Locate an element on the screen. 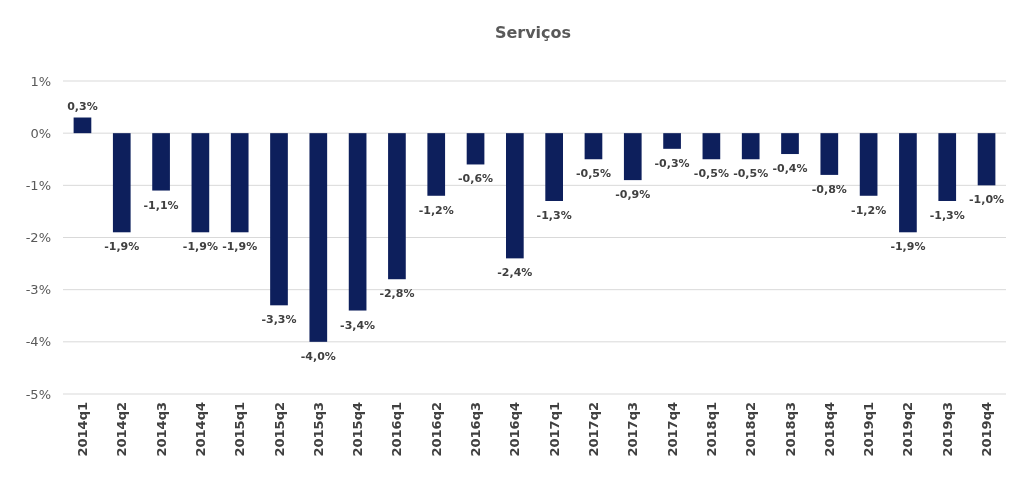 The height and width of the screenshot is (485, 1028). x-tick-label: 2018q2 is located at coordinates (751, 429).